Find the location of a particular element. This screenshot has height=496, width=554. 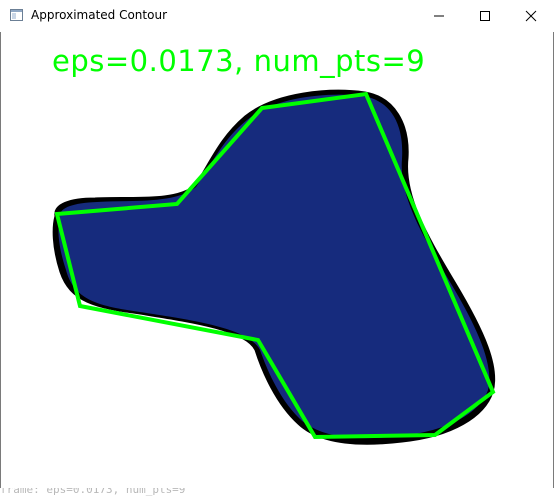

minimize-button is located at coordinates (439, 15).